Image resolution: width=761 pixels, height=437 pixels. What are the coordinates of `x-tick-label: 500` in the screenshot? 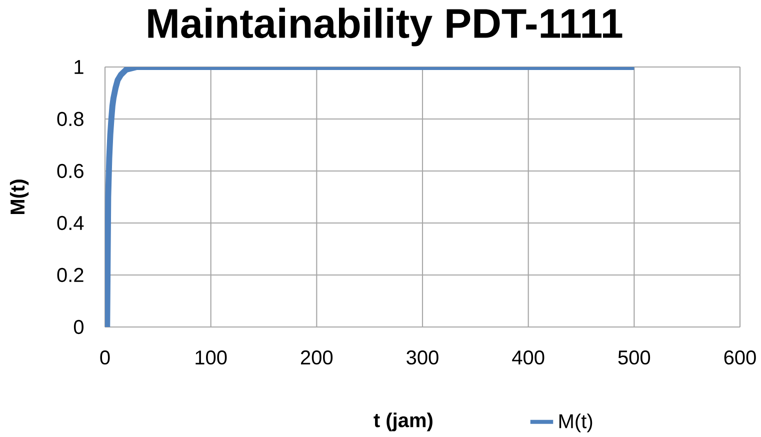 It's located at (634, 357).